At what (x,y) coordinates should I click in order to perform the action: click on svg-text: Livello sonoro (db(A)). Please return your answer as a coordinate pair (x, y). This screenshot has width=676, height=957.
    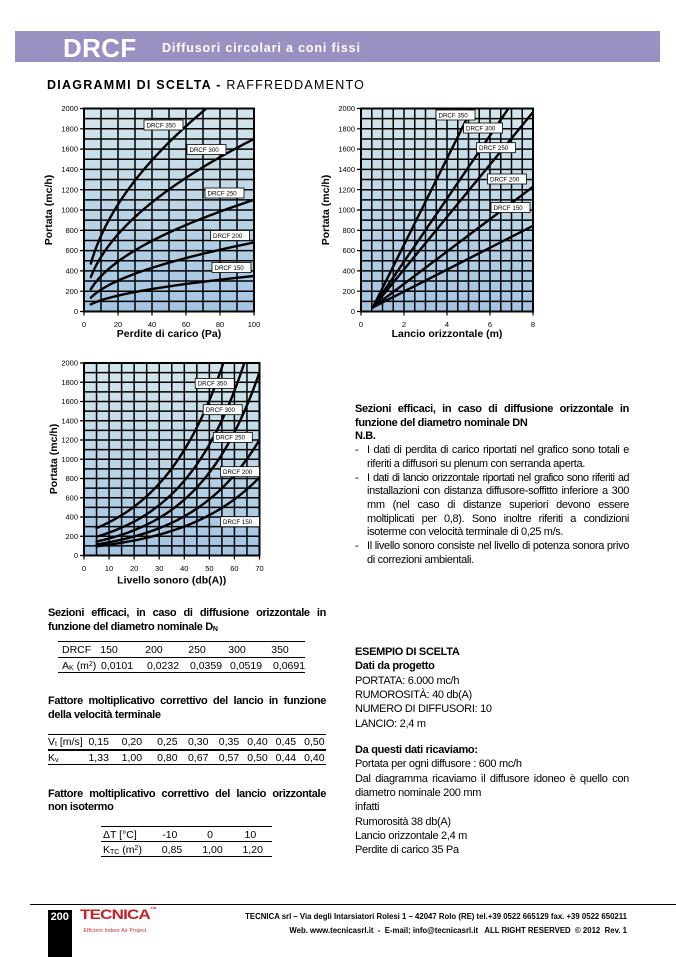
    Looking at the image, I should click on (171, 581).